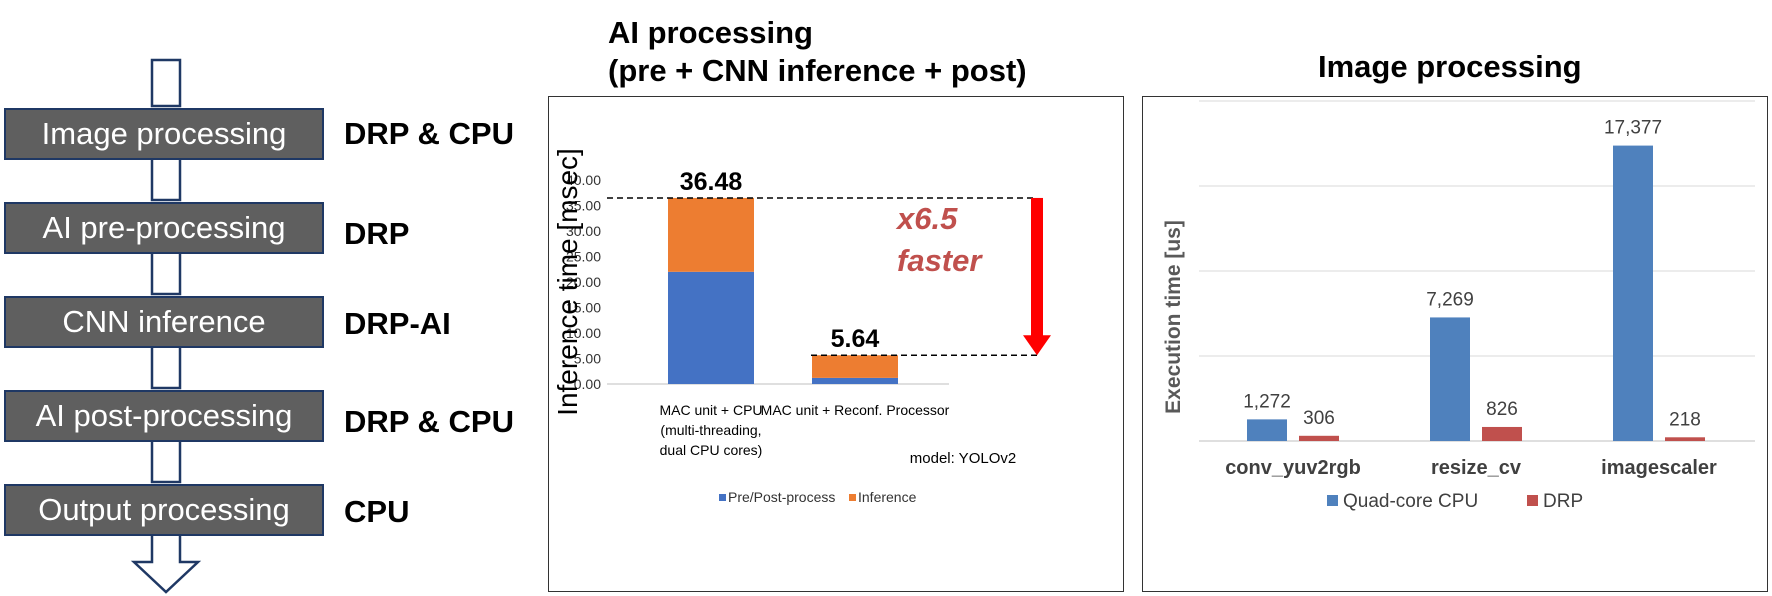  What do you see at coordinates (963, 458) in the screenshot?
I see `model-note: model: YOLOv2` at bounding box center [963, 458].